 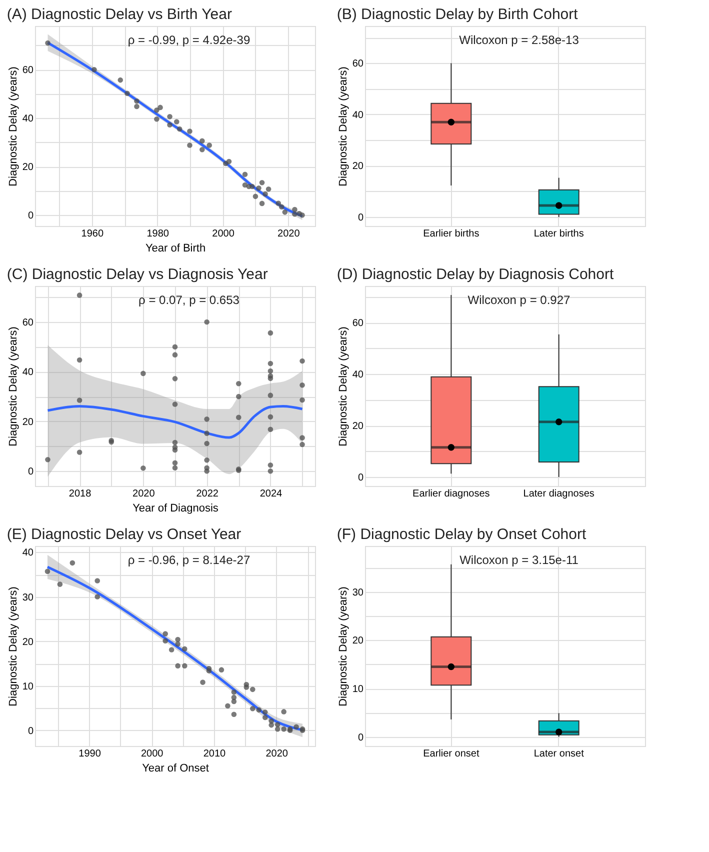 What do you see at coordinates (271, 494) in the screenshot?
I see `x-tick-label: 2024` at bounding box center [271, 494].